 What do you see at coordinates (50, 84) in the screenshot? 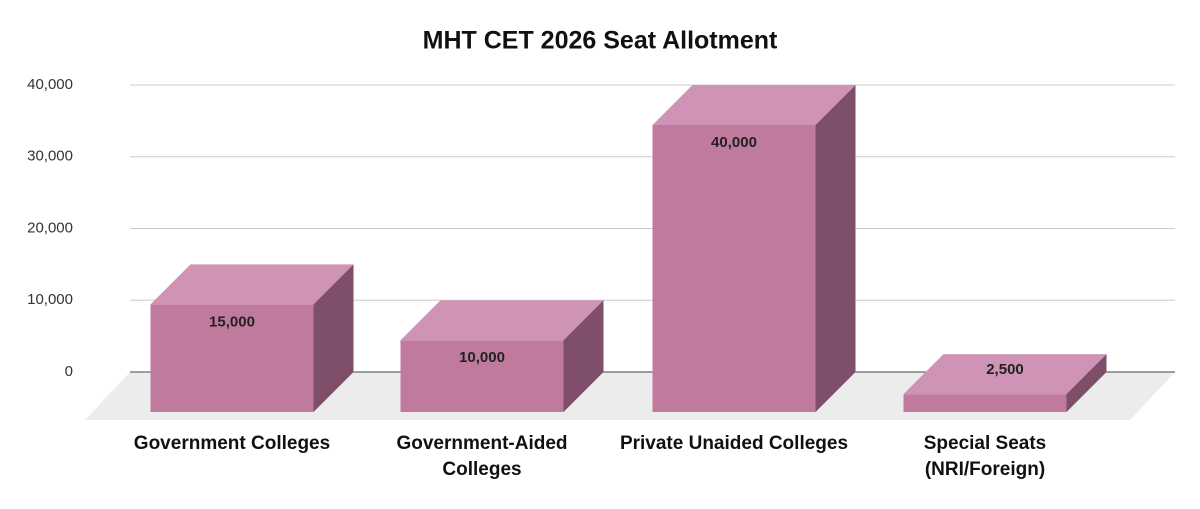
I see `y-tick-label: 40,000` at bounding box center [50, 84].